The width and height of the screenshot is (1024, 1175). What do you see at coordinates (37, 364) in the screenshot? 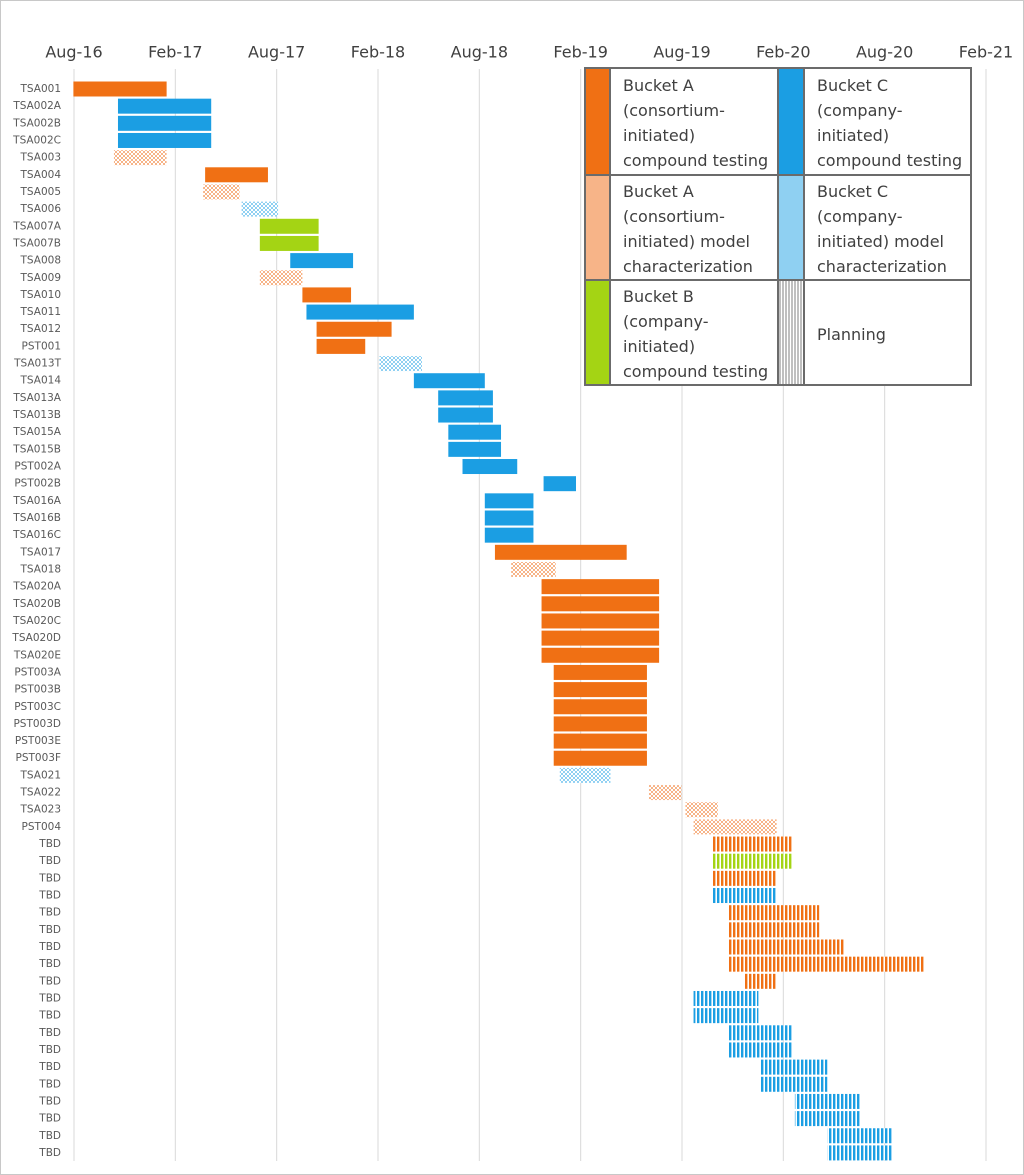
I see `y-tick-label: TSA013T` at bounding box center [37, 364].